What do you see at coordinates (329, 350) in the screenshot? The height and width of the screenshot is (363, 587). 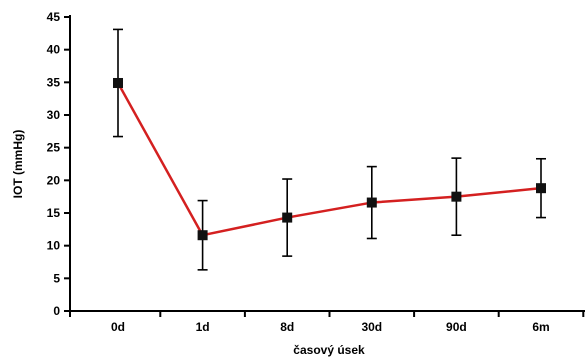 I see `x-axis-title: časový úsek` at bounding box center [329, 350].